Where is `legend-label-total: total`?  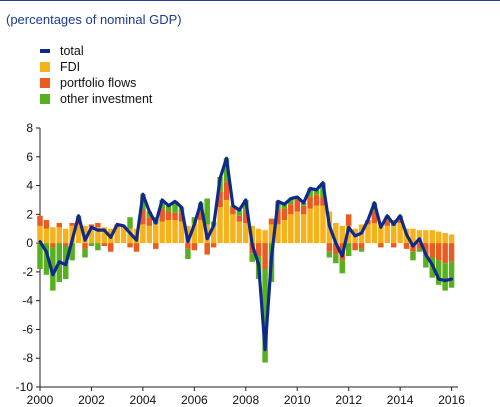
legend-label-total: total is located at coordinates (72, 51).